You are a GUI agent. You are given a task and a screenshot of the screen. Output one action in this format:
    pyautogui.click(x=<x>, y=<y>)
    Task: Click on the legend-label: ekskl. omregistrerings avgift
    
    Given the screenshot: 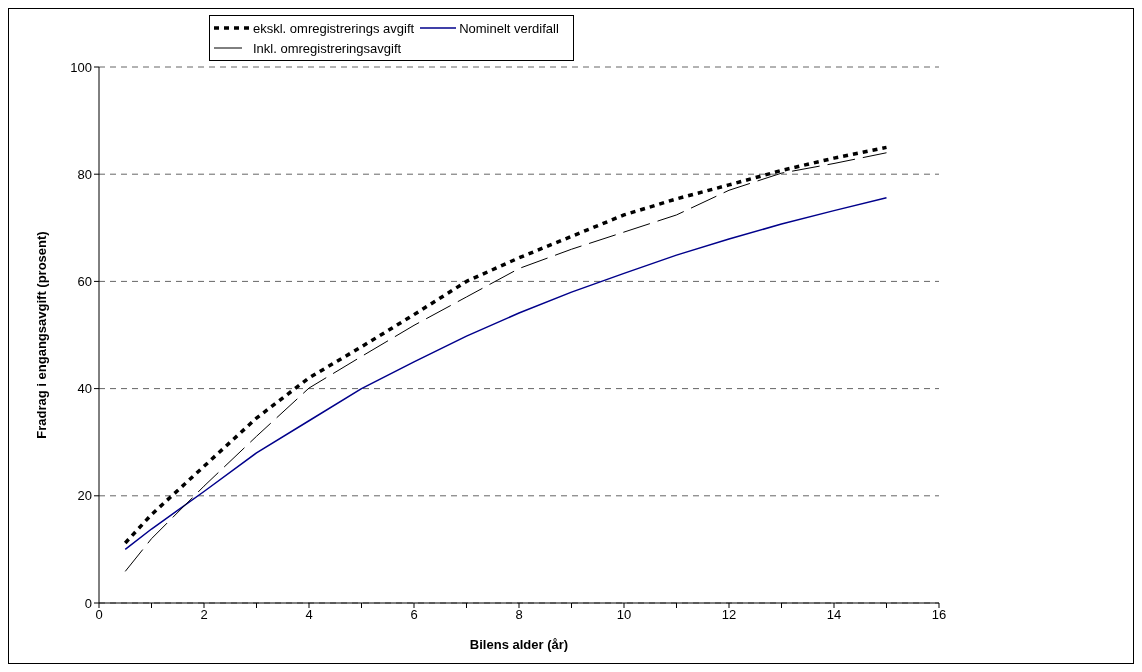 What is the action you would take?
    pyautogui.click(x=334, y=28)
    